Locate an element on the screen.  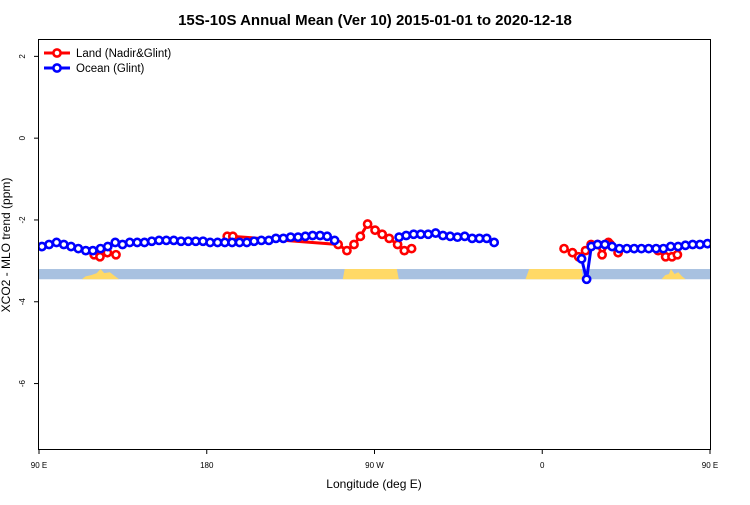
x-axis-label: Longitude (deg E) is located at coordinates (373, 484).